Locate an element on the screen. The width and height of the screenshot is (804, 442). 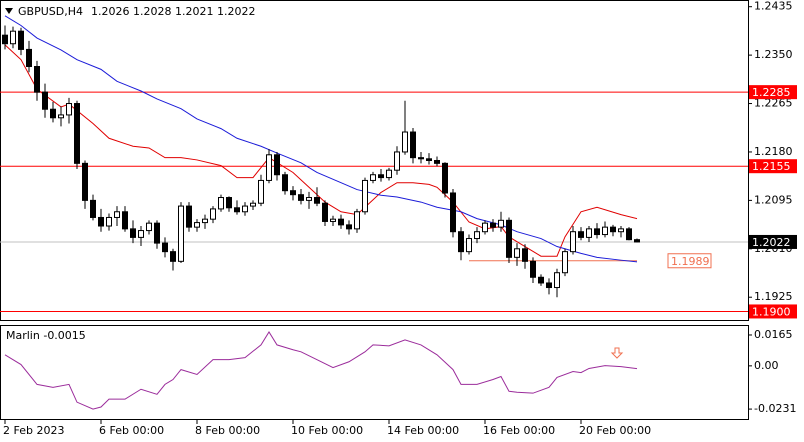
indicator-header: Marlin -0.0015 is located at coordinates (46, 335).